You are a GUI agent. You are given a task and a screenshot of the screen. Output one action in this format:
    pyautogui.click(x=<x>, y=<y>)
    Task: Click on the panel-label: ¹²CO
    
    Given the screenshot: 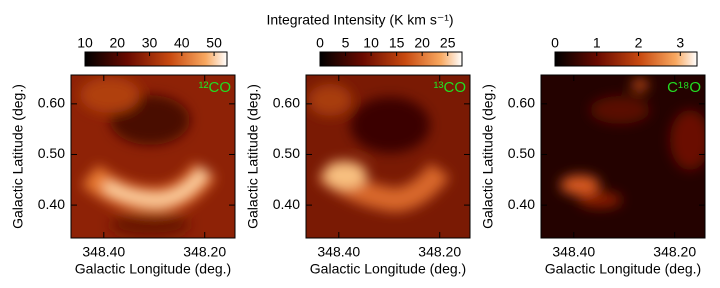 What is the action you would take?
    pyautogui.click(x=215, y=87)
    